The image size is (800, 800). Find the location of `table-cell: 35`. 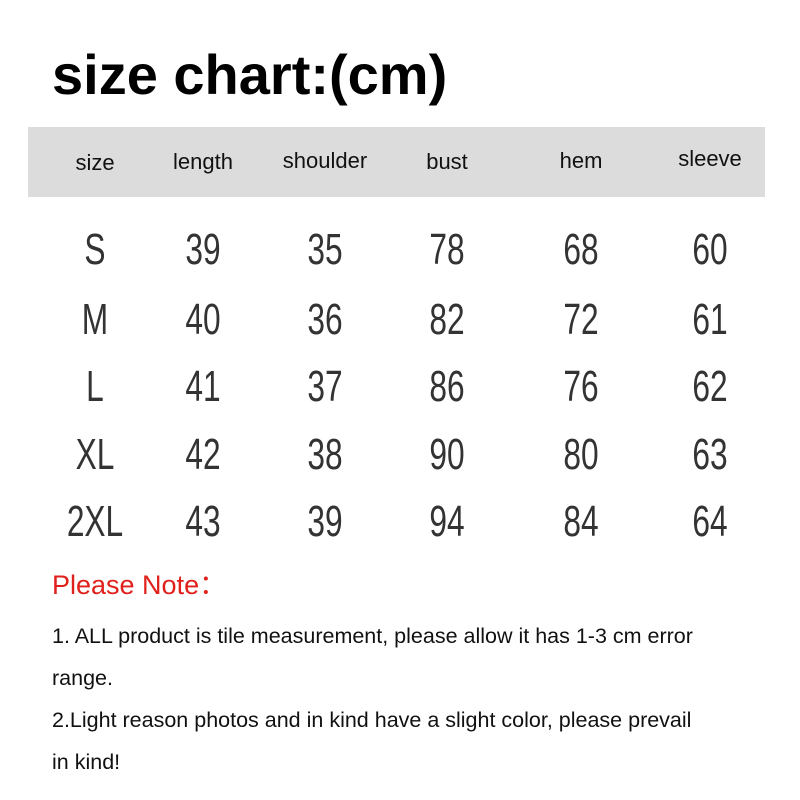

table-cell: 35 is located at coordinates (325, 249).